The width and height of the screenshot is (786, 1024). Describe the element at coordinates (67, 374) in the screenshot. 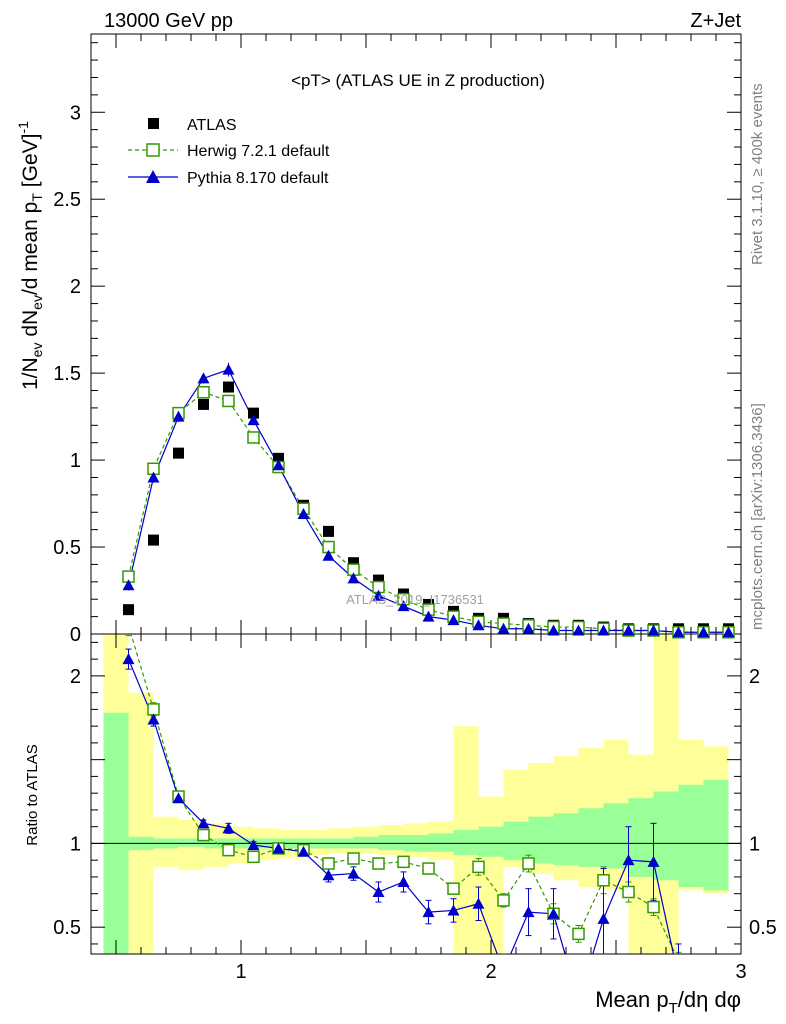

I see `y-tick-label: 1.5` at that location.